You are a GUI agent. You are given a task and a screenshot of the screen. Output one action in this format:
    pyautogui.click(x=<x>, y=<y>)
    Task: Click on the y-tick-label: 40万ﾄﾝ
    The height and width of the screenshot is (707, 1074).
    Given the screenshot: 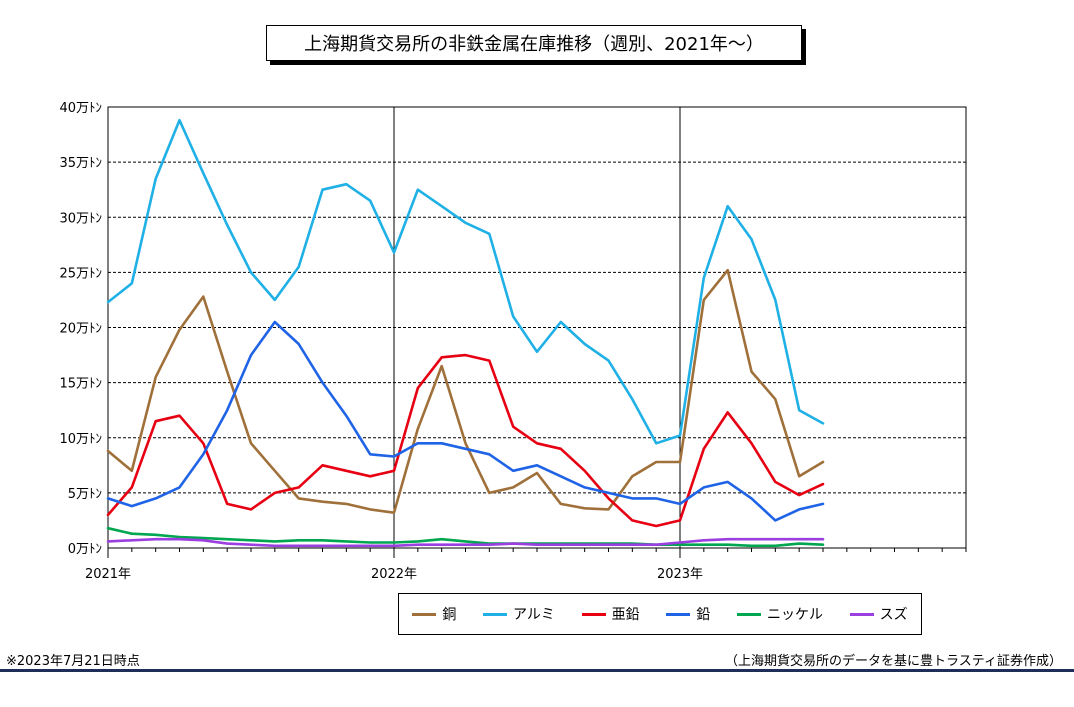 What is the action you would take?
    pyautogui.click(x=80, y=108)
    